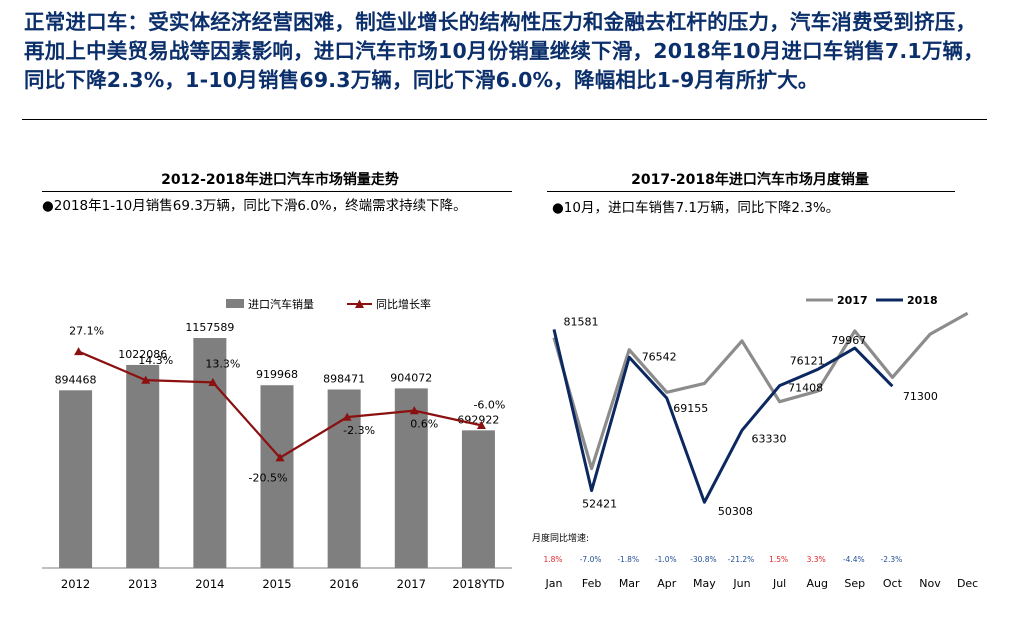  What do you see at coordinates (805, 388) in the screenshot?
I see `data-label: 71408` at bounding box center [805, 388].